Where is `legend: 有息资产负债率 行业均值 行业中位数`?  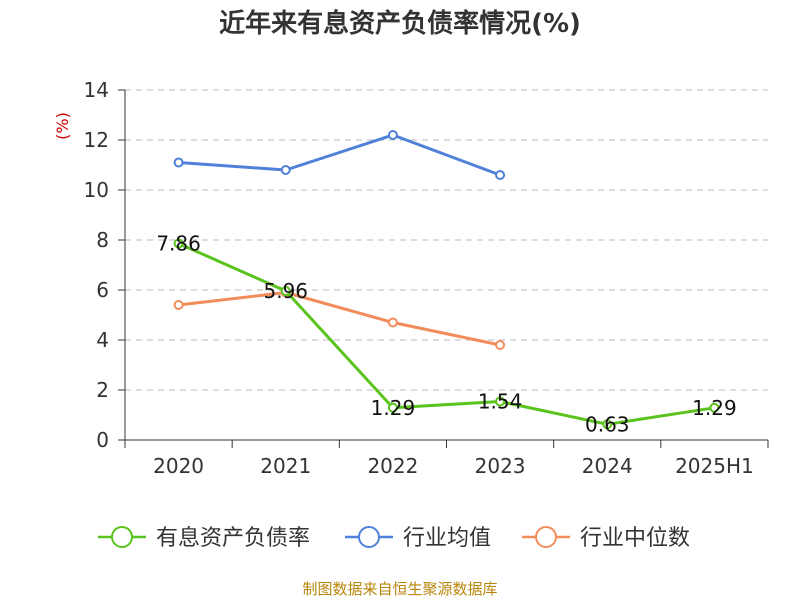
legend: 有息资产负债率 行业均值 行业中位数 is located at coordinates (394, 538).